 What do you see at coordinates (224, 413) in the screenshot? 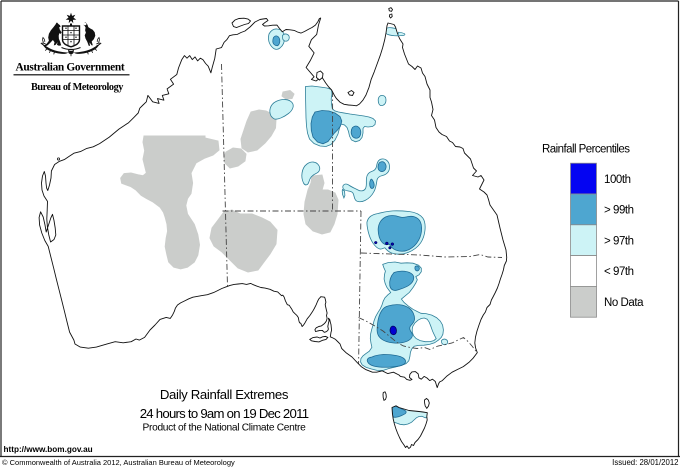
I see `svg-text: 24 hours to 9am on 19 Dec 2011` at bounding box center [224, 413].